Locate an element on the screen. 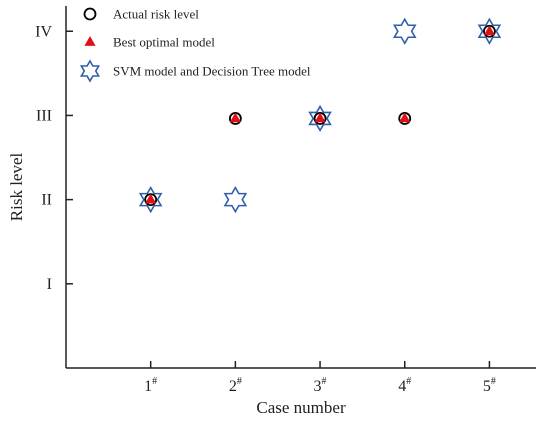 The width and height of the screenshot is (550, 423). legend-label: Best optimal model is located at coordinates (164, 42).